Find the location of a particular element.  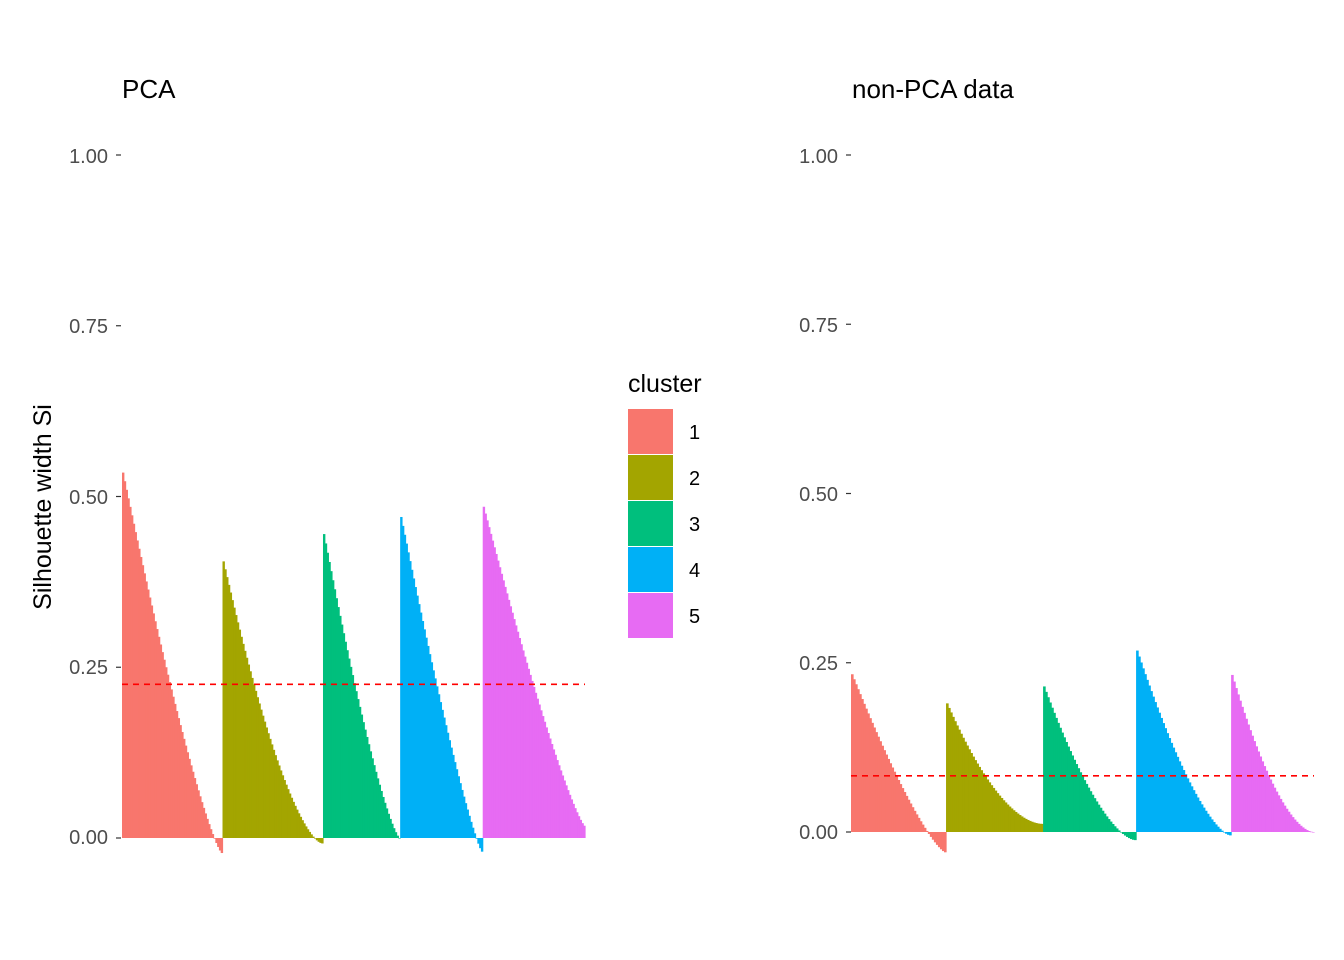

non-pca-y-tick-label-0: 0.00 is located at coordinates (818, 833).